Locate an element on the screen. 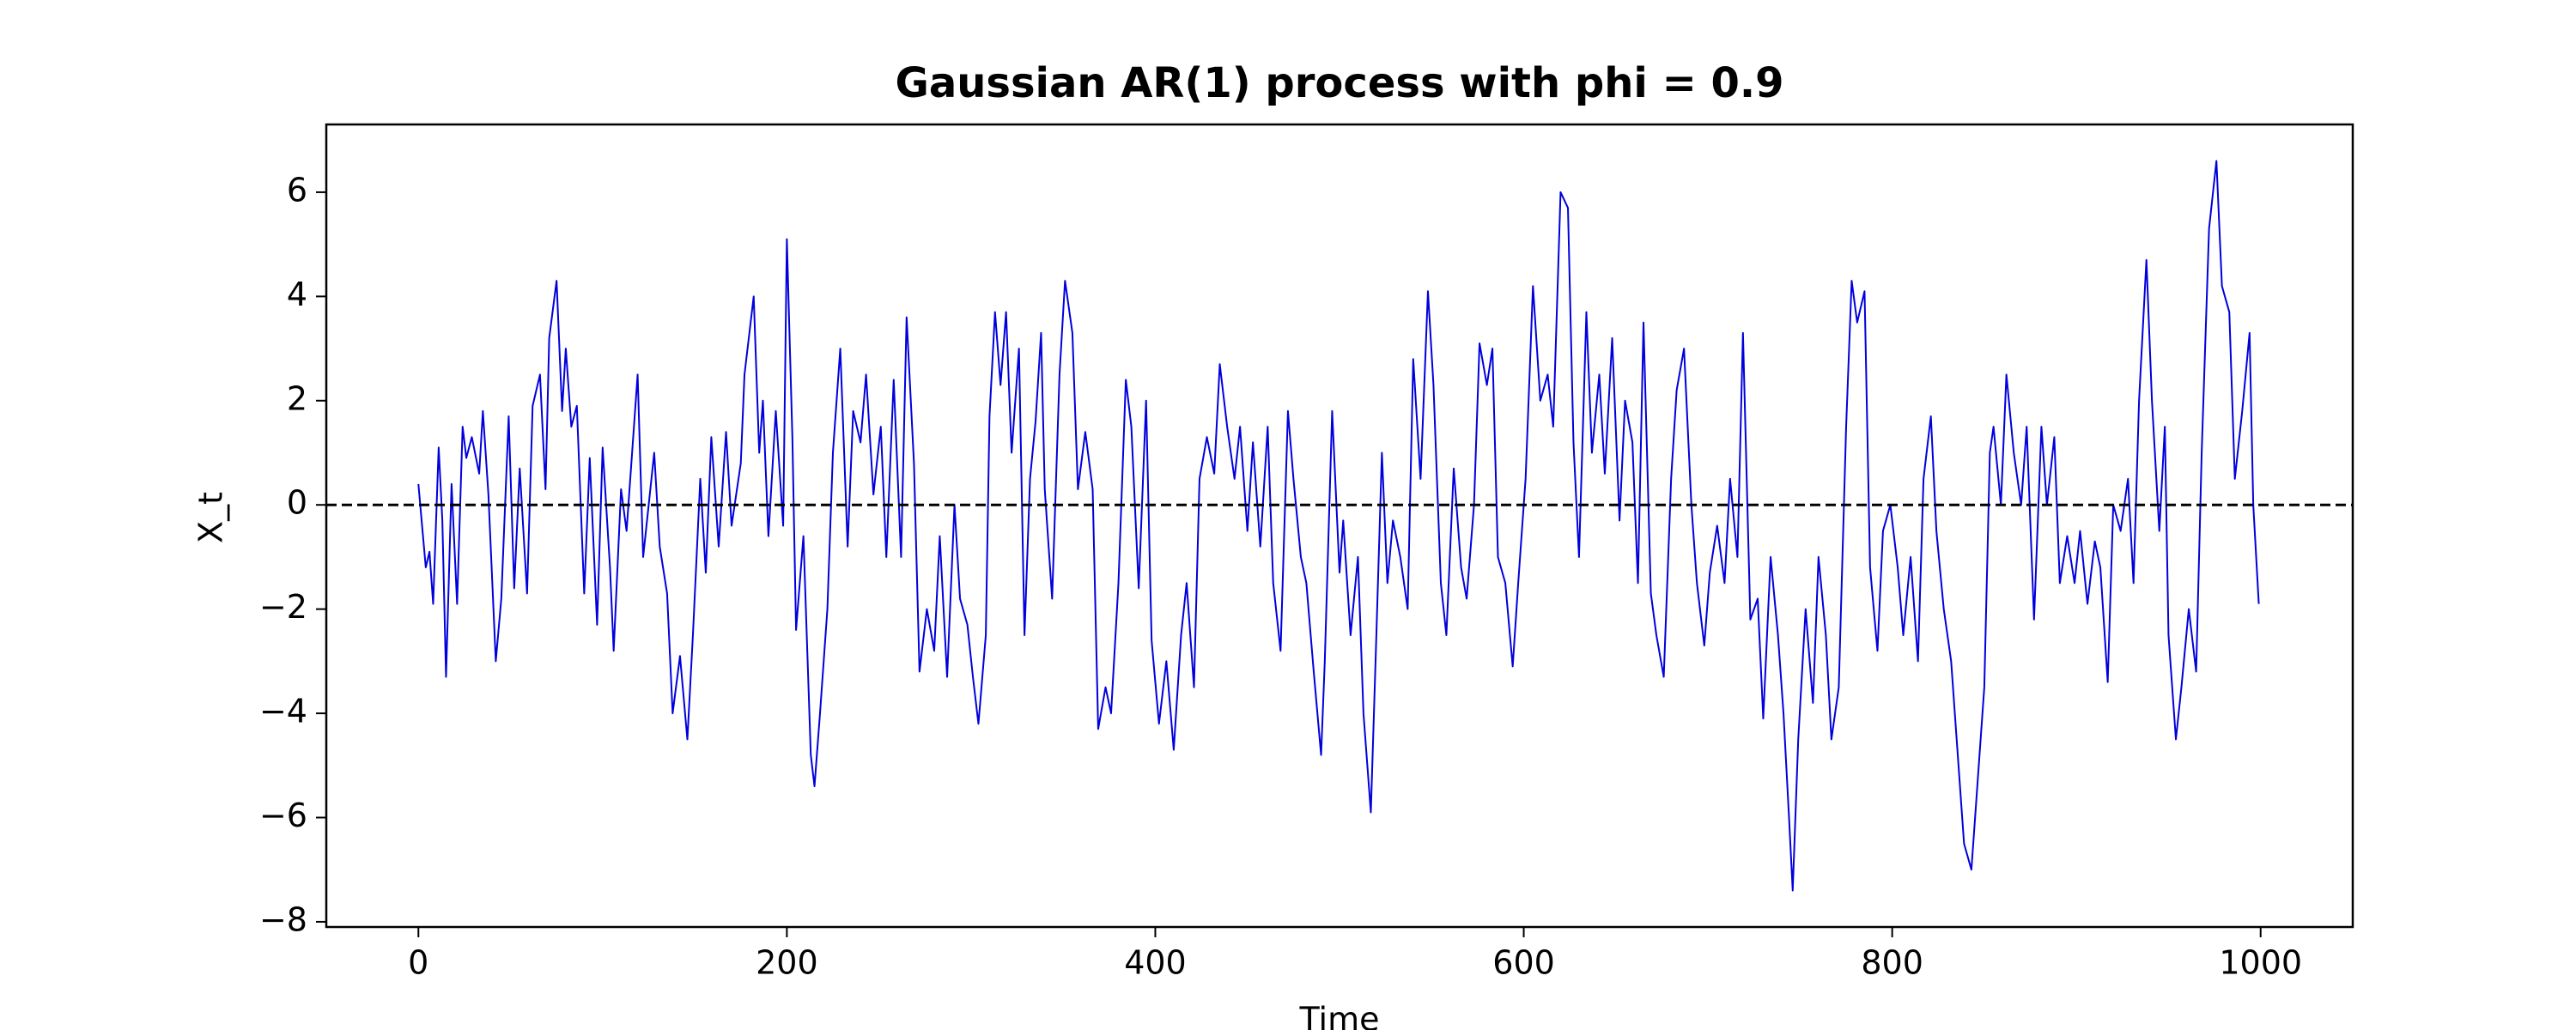 The width and height of the screenshot is (2576, 1030). y-tick-label: −8 is located at coordinates (283, 919).